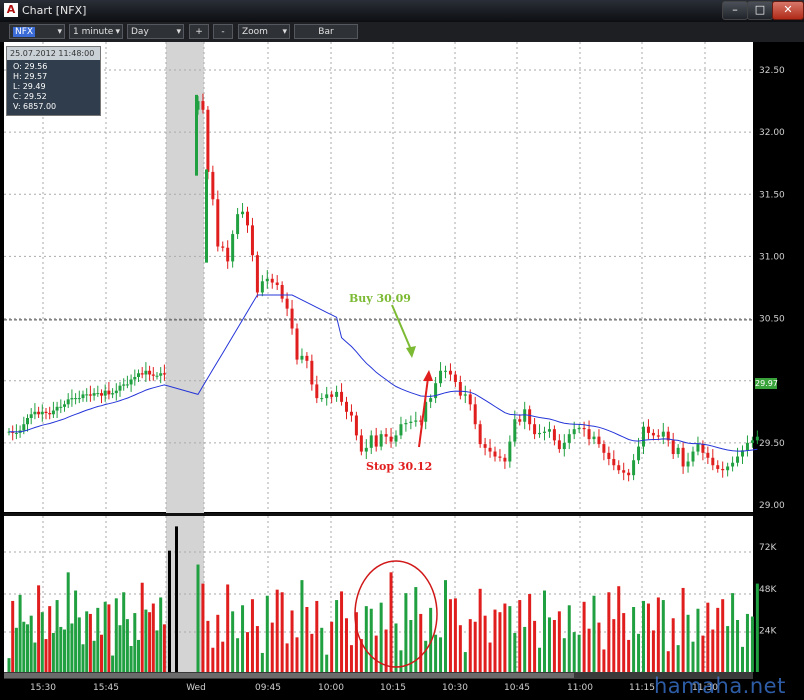 This screenshot has width=804, height=700. What do you see at coordinates (289, 675) in the screenshot?
I see `scrollbar-thumb` at bounding box center [289, 675].